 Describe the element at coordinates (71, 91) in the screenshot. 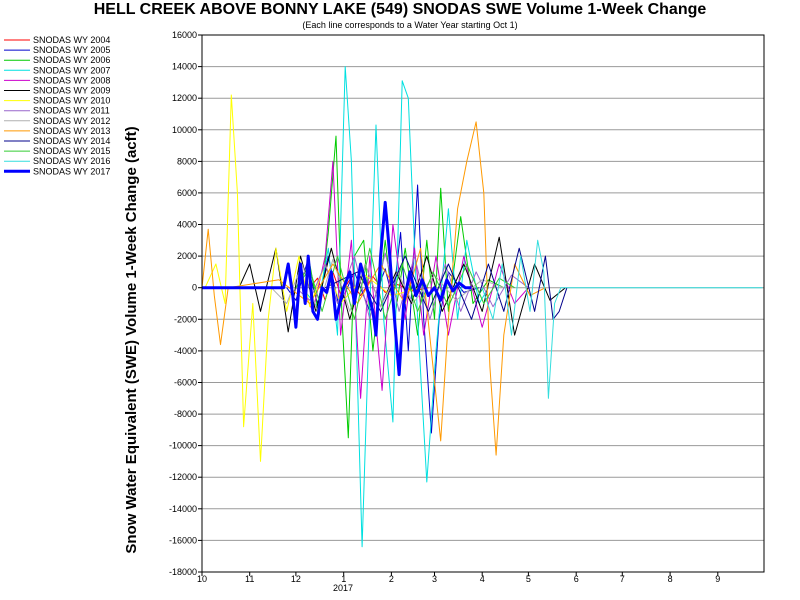

I see `legend-label: SNODAS WY 2009` at that location.